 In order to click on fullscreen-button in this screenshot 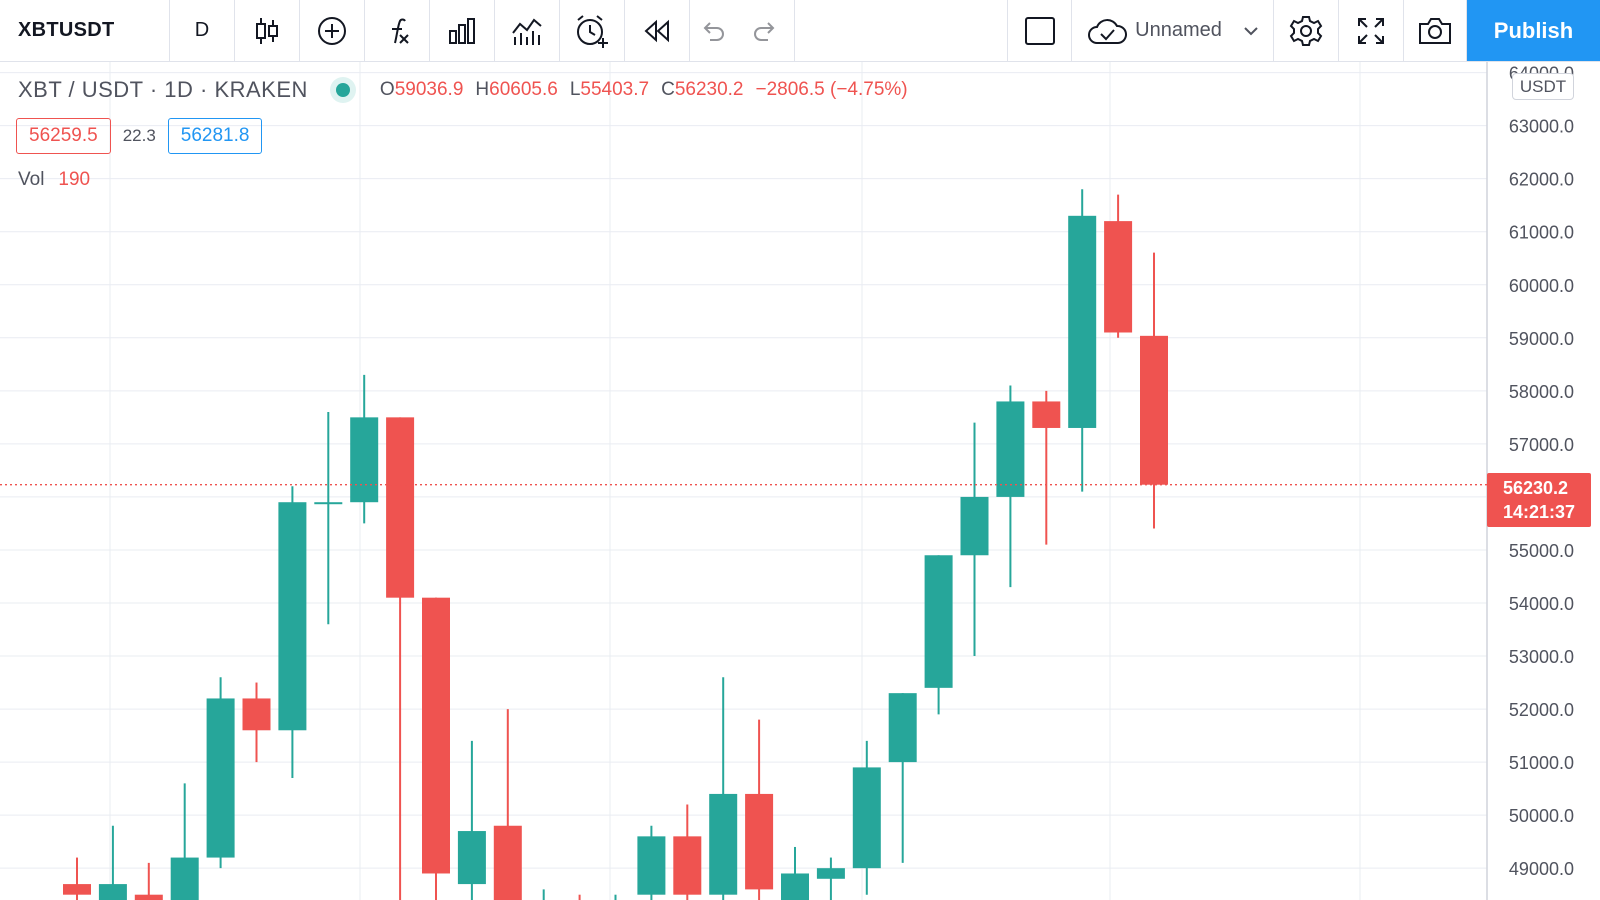, I will do `click(1371, 30)`.